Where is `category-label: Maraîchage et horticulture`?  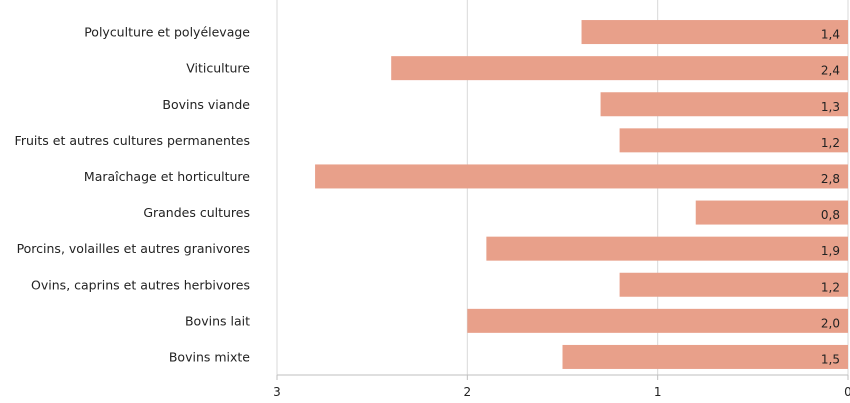 category-label: Maraîchage et horticulture is located at coordinates (167, 176).